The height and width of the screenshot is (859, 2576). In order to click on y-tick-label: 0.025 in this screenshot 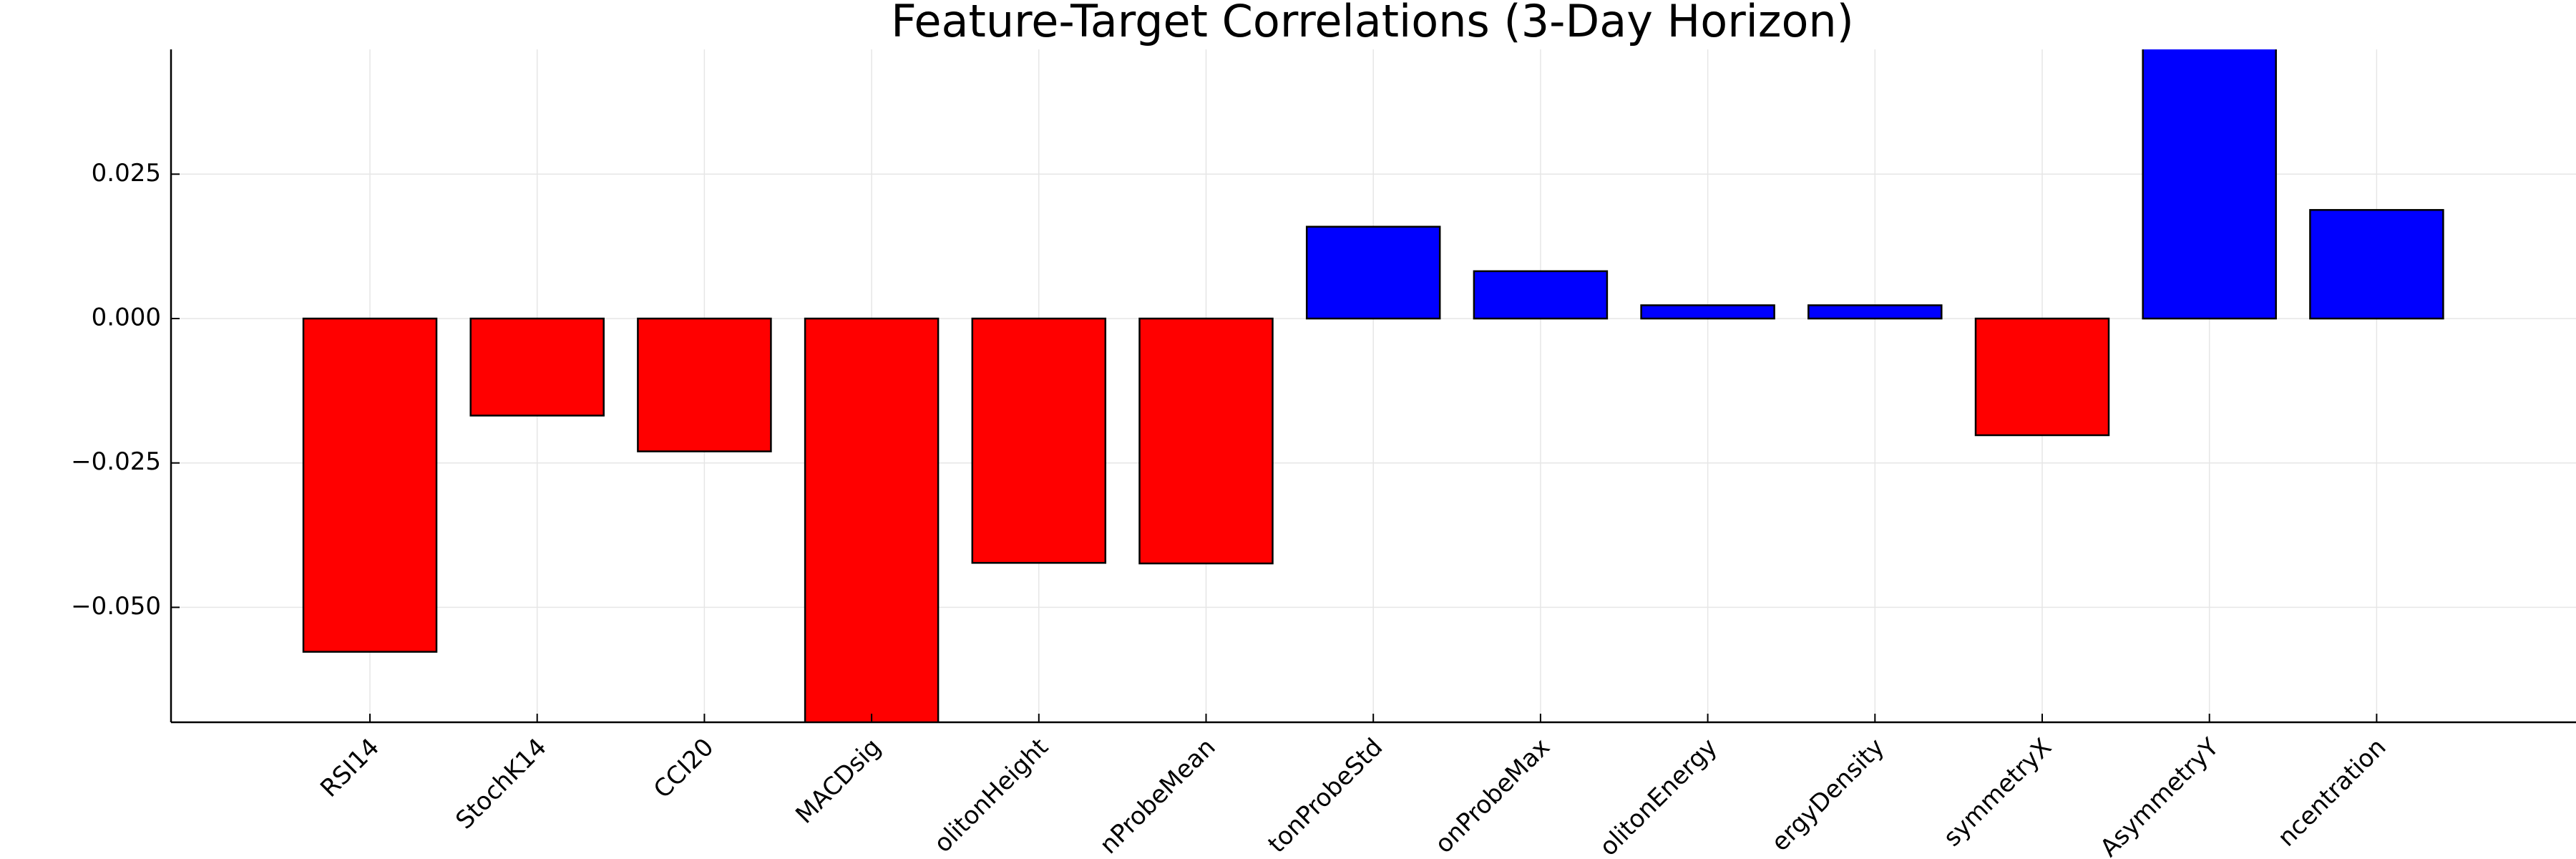, I will do `click(126, 173)`.